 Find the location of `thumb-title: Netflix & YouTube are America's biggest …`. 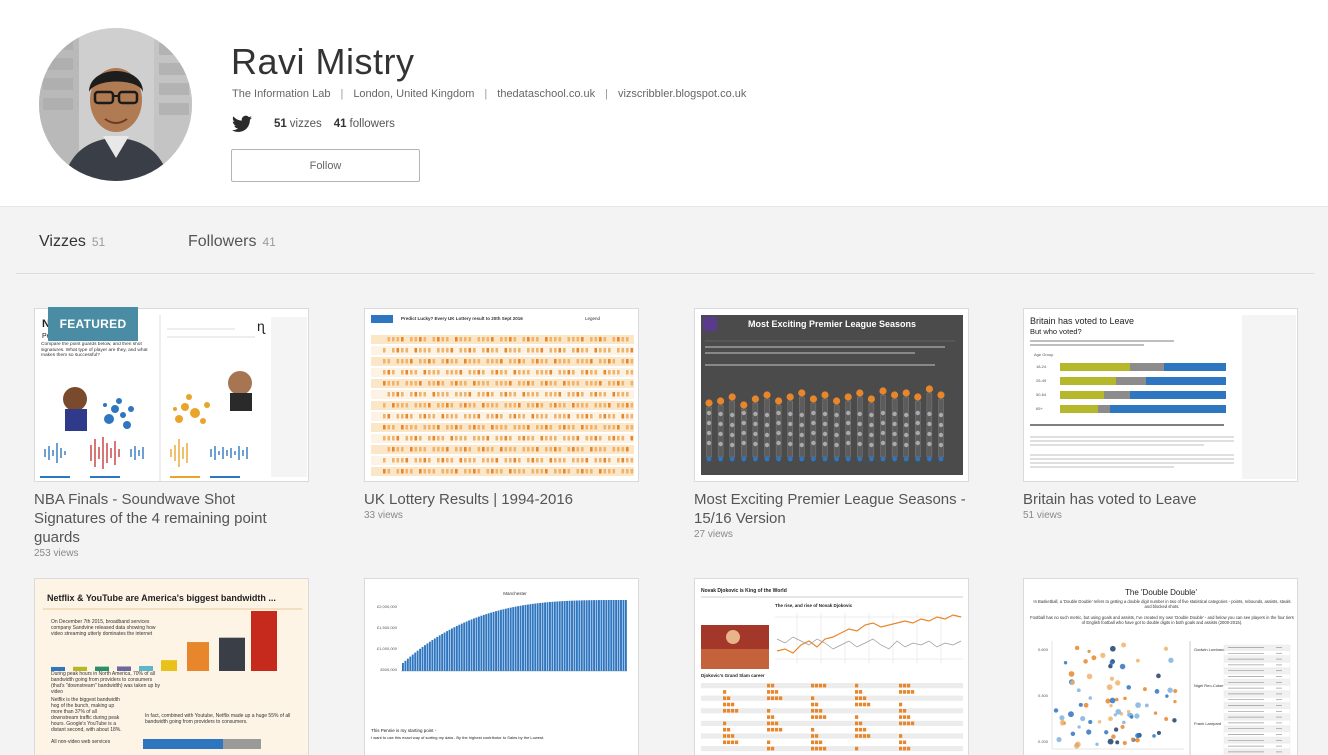

thumb-title: Netflix & YouTube are America's biggest … is located at coordinates (161, 598).